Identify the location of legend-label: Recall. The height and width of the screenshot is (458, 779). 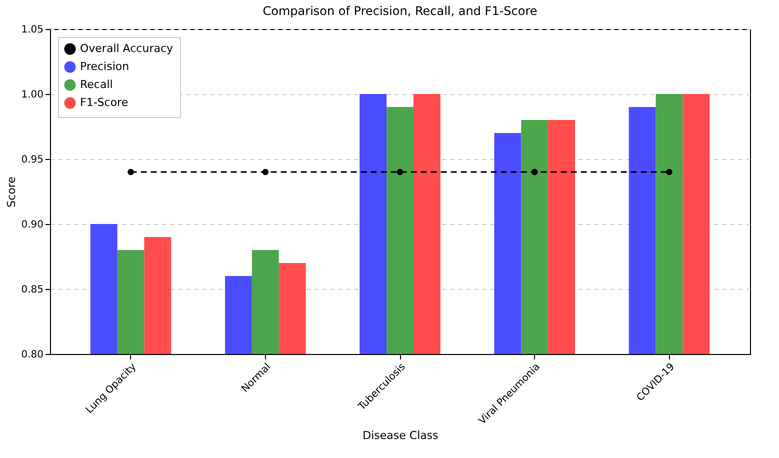
(96, 84).